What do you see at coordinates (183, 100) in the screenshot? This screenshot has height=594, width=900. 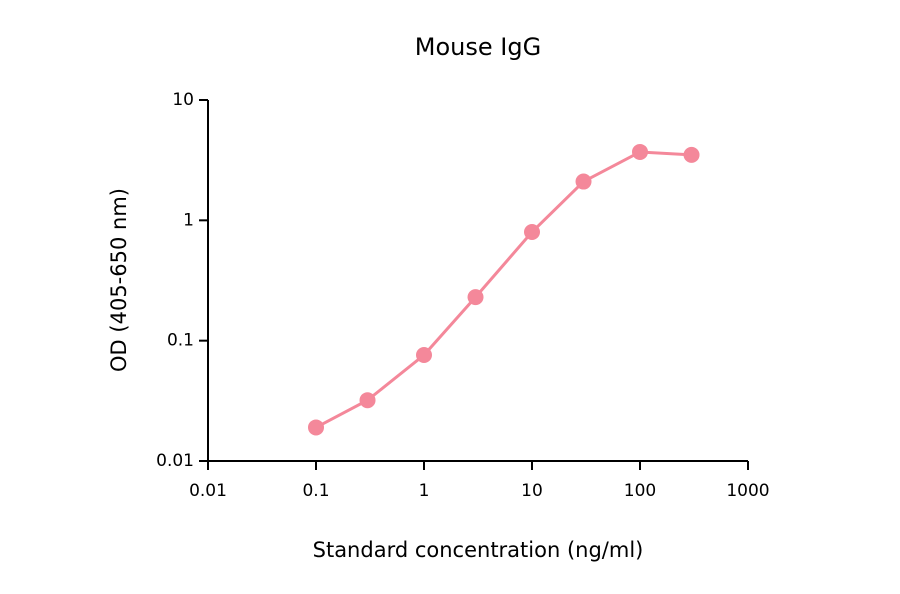 I see `y-tick-label: 10` at bounding box center [183, 100].